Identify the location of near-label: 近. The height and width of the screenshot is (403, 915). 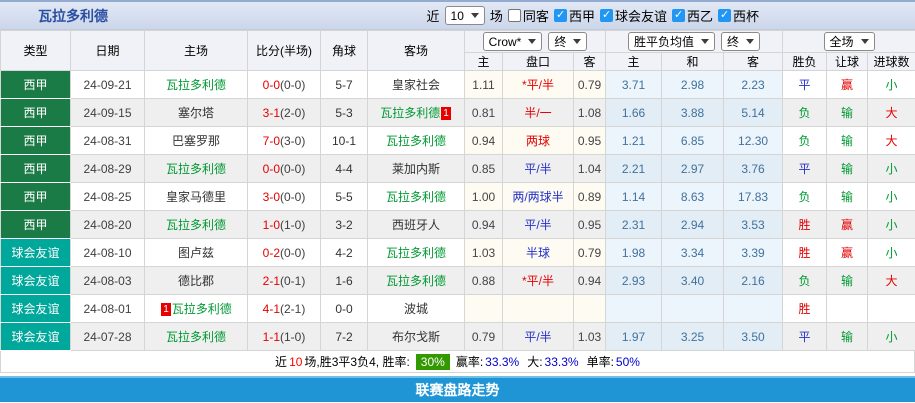
(433, 16).